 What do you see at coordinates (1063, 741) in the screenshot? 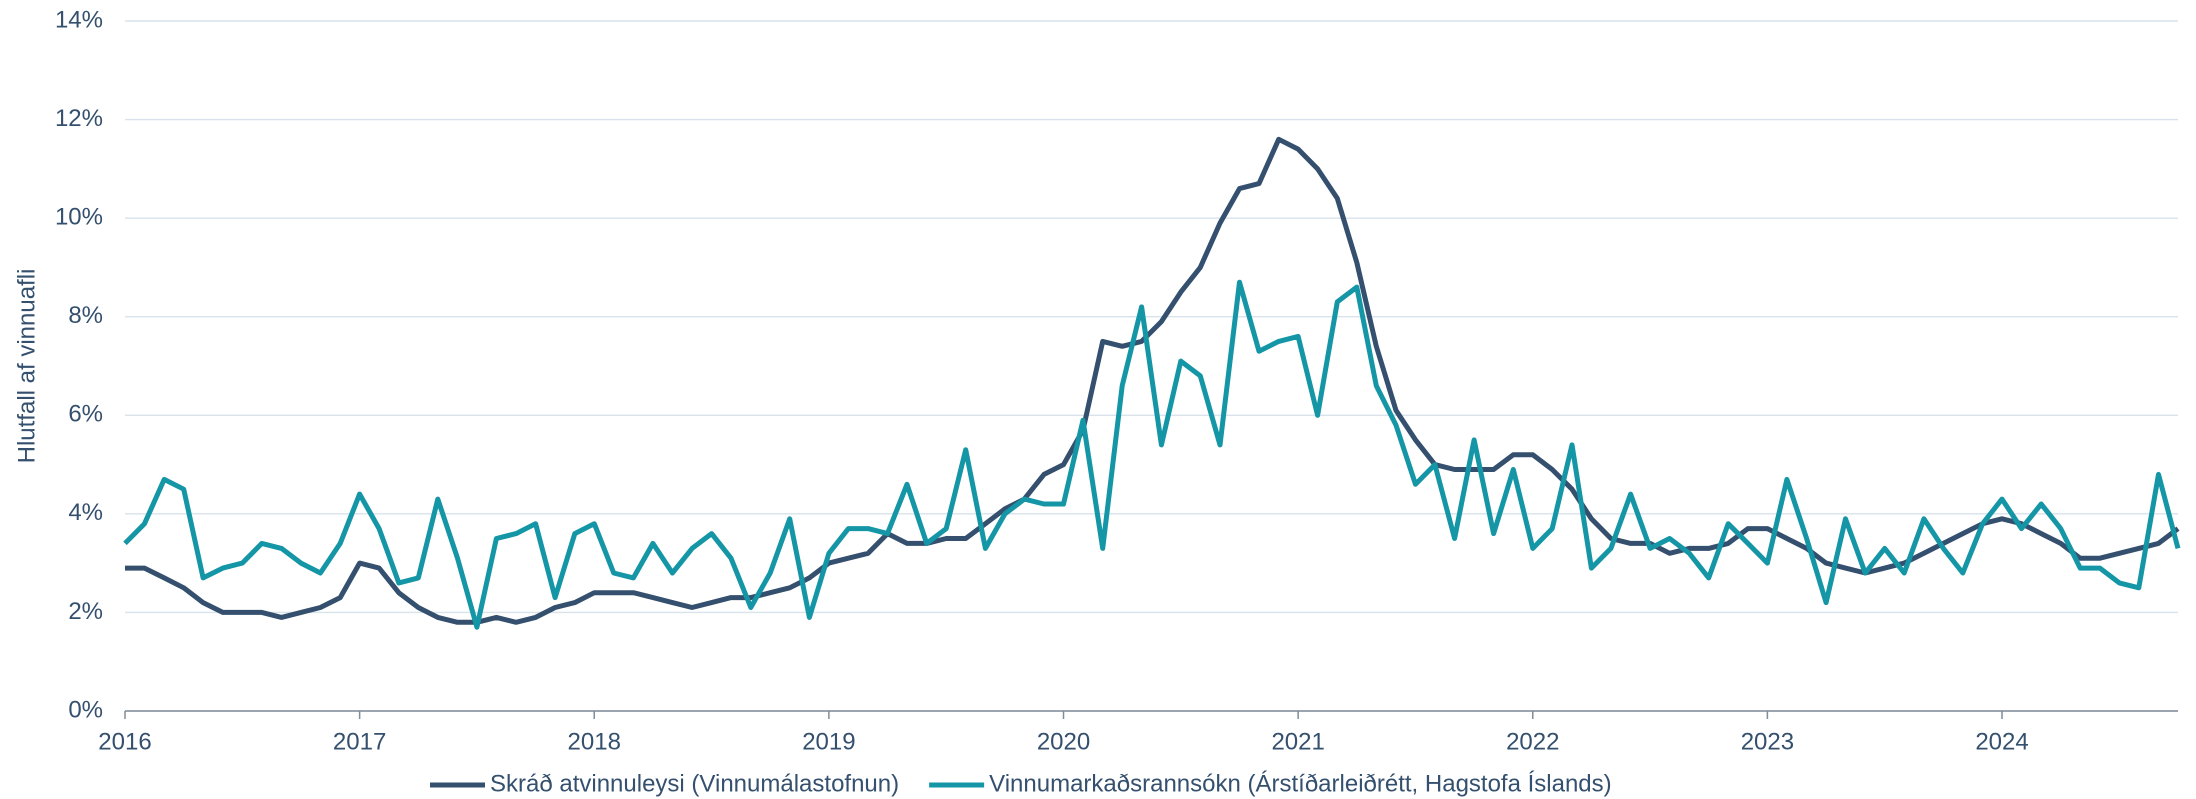
I see `x-tick-label: 2020` at bounding box center [1063, 741].